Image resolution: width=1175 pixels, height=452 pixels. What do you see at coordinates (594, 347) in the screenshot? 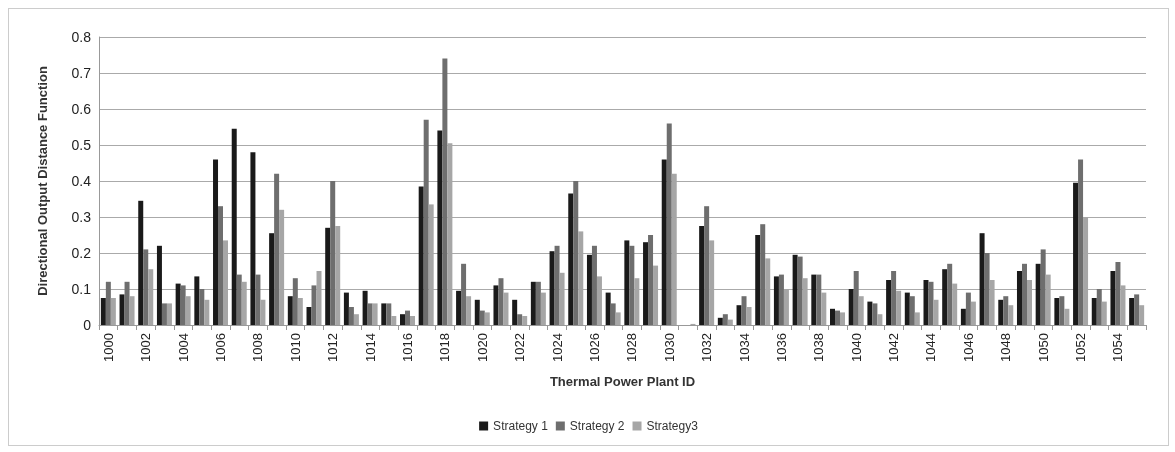
I see `x-tick-label: 1026` at bounding box center [594, 347].